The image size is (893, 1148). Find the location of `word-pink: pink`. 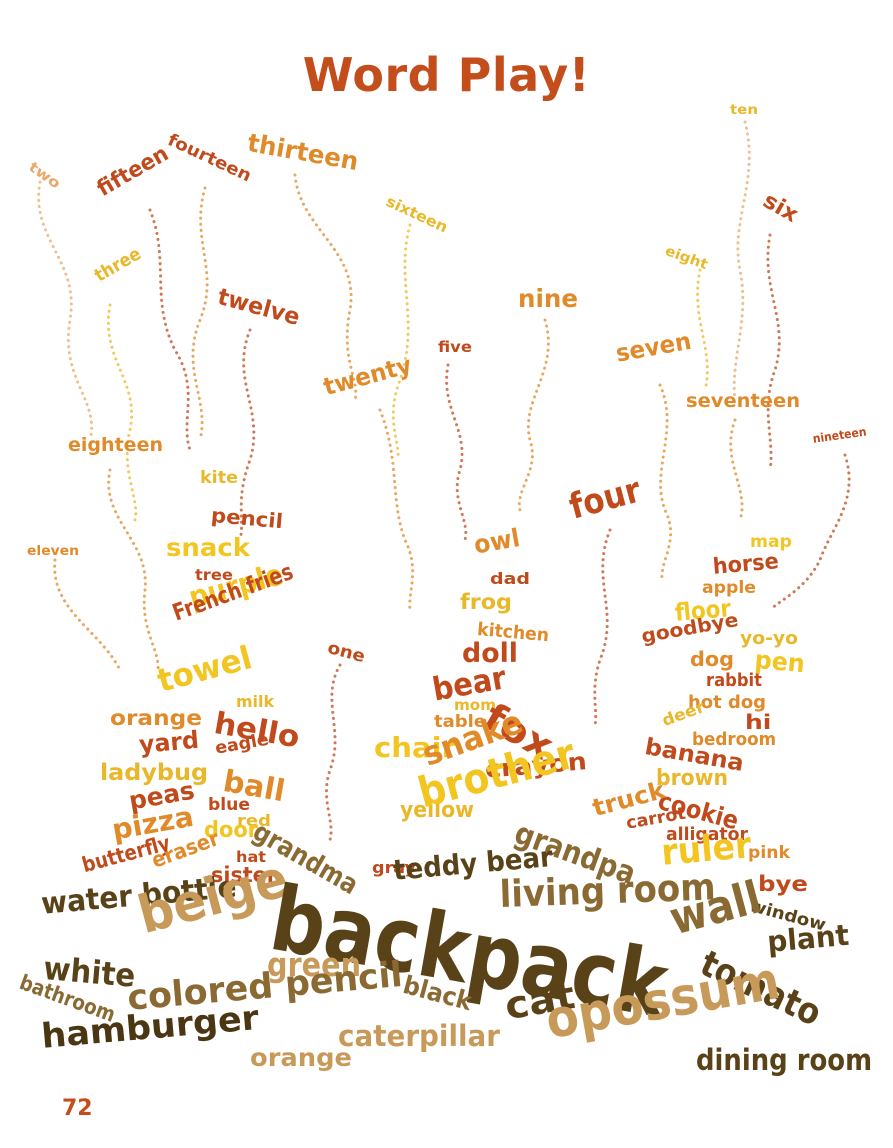

word-pink: pink is located at coordinates (769, 853).